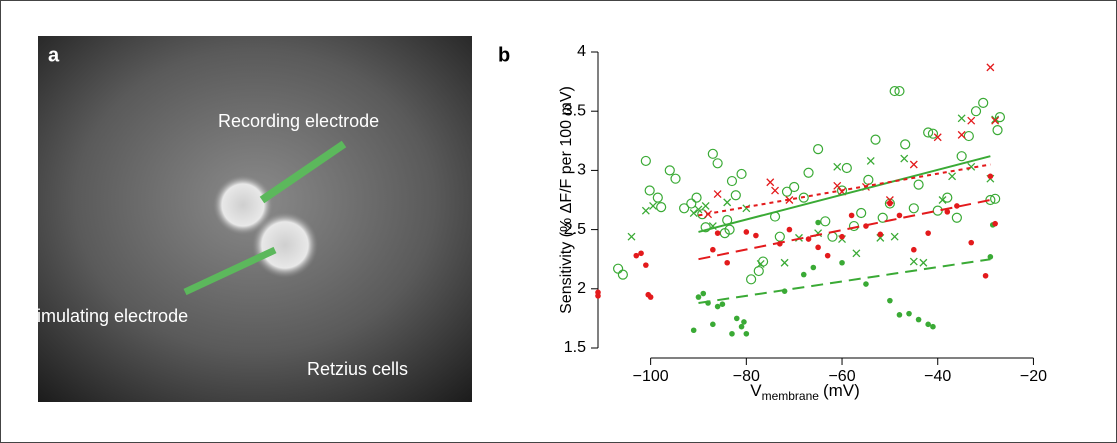 The image size is (1117, 443). Describe the element at coordinates (581, 170) in the screenshot. I see `y-tick-label: 3` at that location.